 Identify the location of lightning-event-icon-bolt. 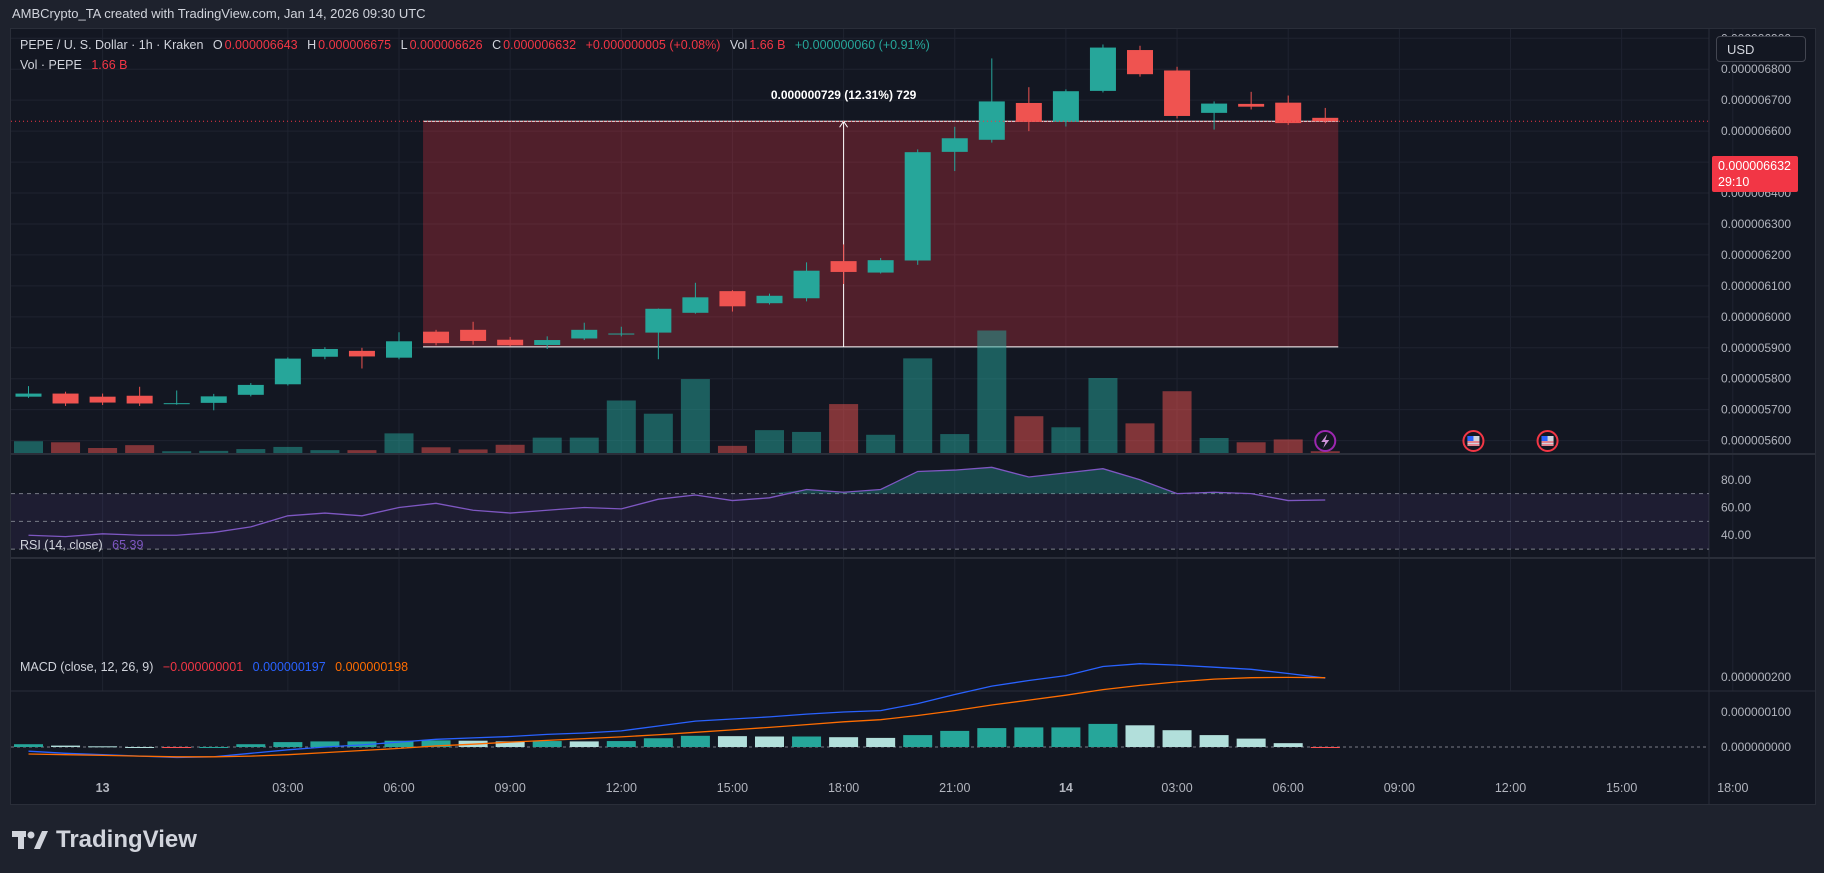
(1325, 441).